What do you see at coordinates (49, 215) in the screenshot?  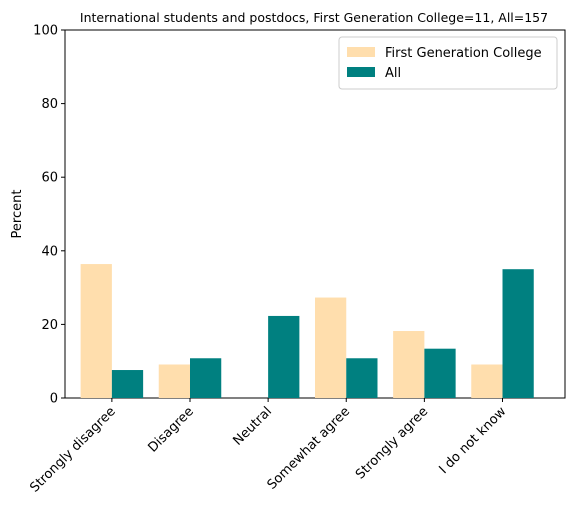 I see `y-axis: 0 20 40 60 80 100` at bounding box center [49, 215].